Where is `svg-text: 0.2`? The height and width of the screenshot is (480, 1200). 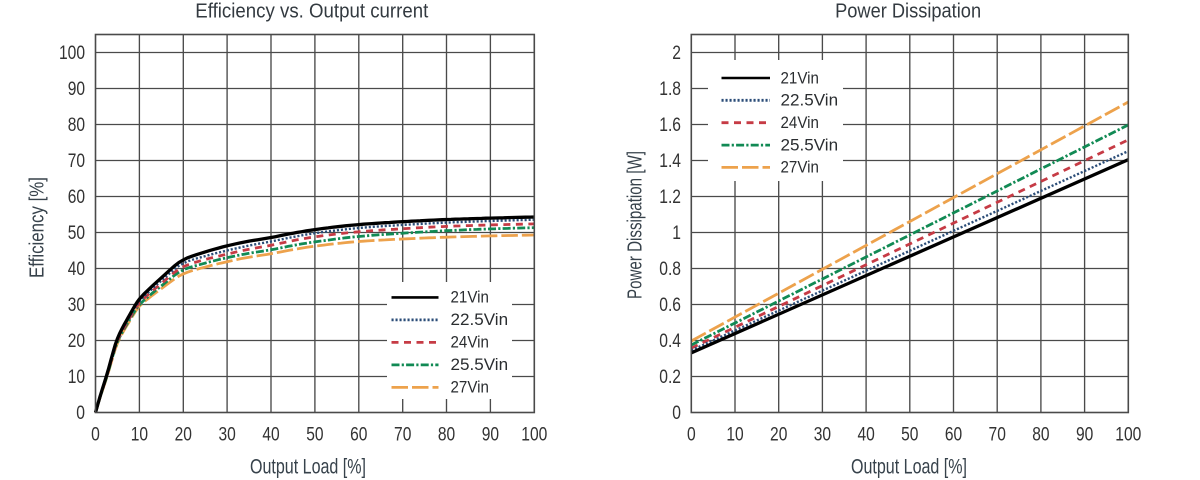 svg-text: 0.2 is located at coordinates (670, 377).